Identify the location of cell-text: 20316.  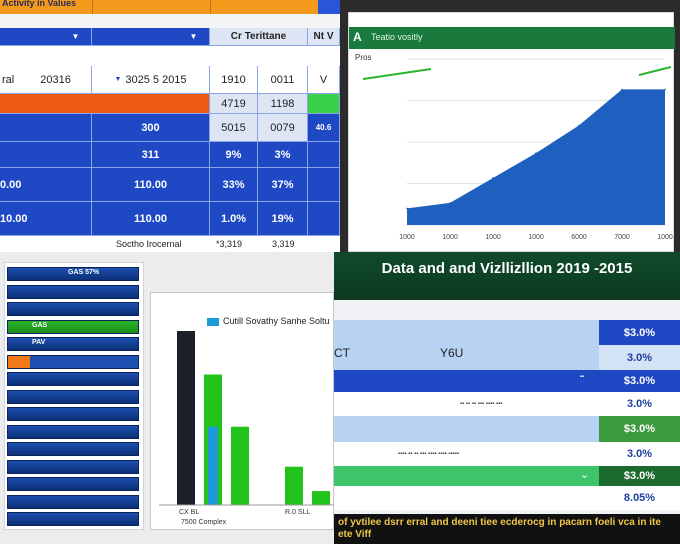
(55, 79).